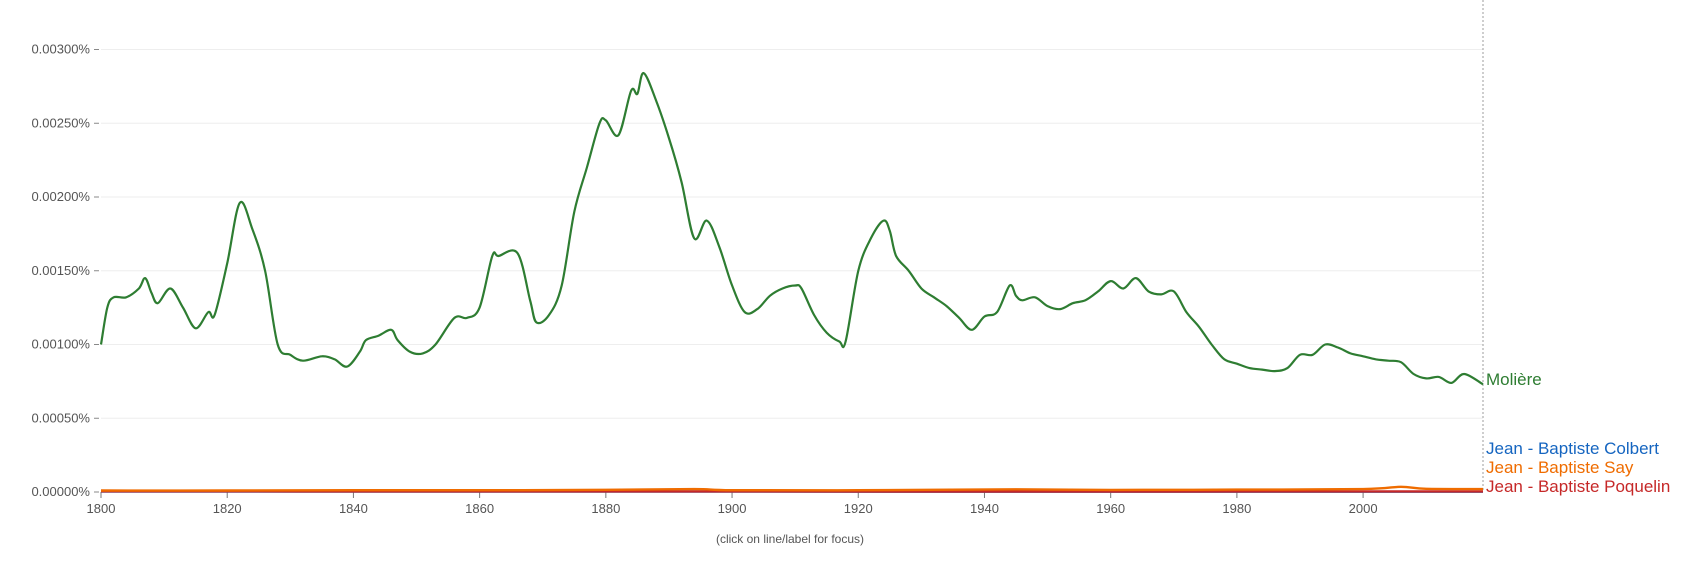 The image size is (1708, 578). Describe the element at coordinates (1560, 467) in the screenshot. I see `series-label: Jean - Baptiste Say` at that location.